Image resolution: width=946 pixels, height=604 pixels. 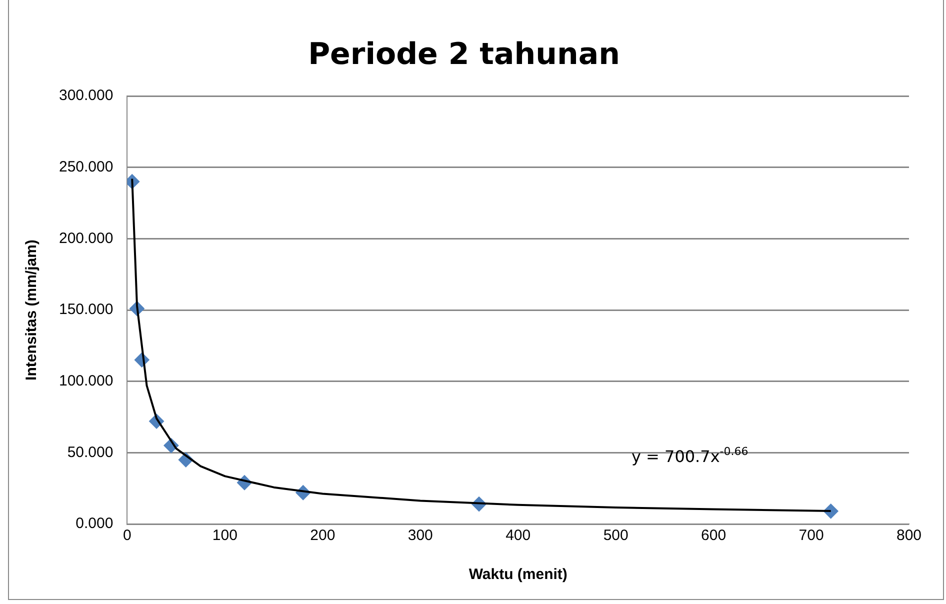 I want to click on y-axis-title: Intensitas (mm/jam), so click(x=31, y=310).